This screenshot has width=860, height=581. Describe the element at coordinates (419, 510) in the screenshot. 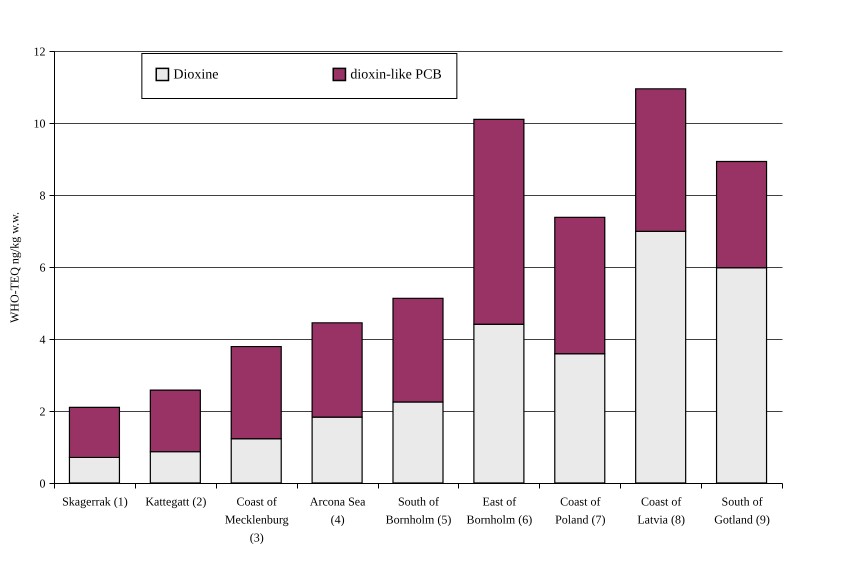

I see `x-tick-label: South of Bornholm (5)` at that location.